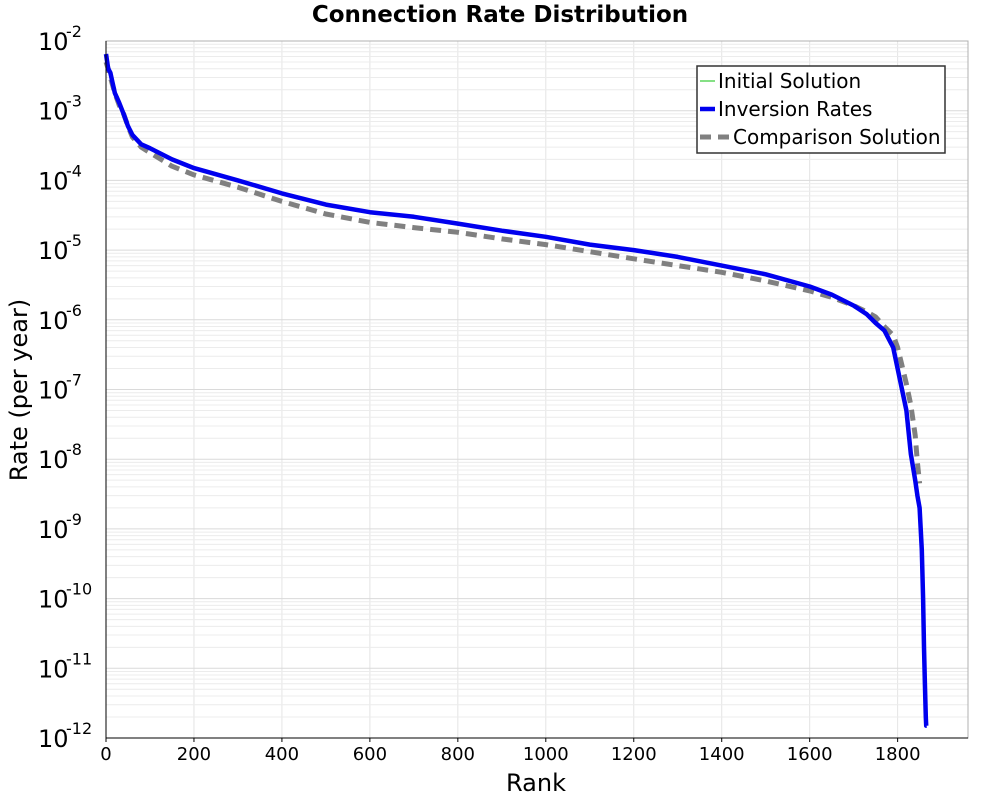 The height and width of the screenshot is (800, 1000). What do you see at coordinates (79, 728) in the screenshot?
I see `y-tick-exponent: -12` at bounding box center [79, 728].